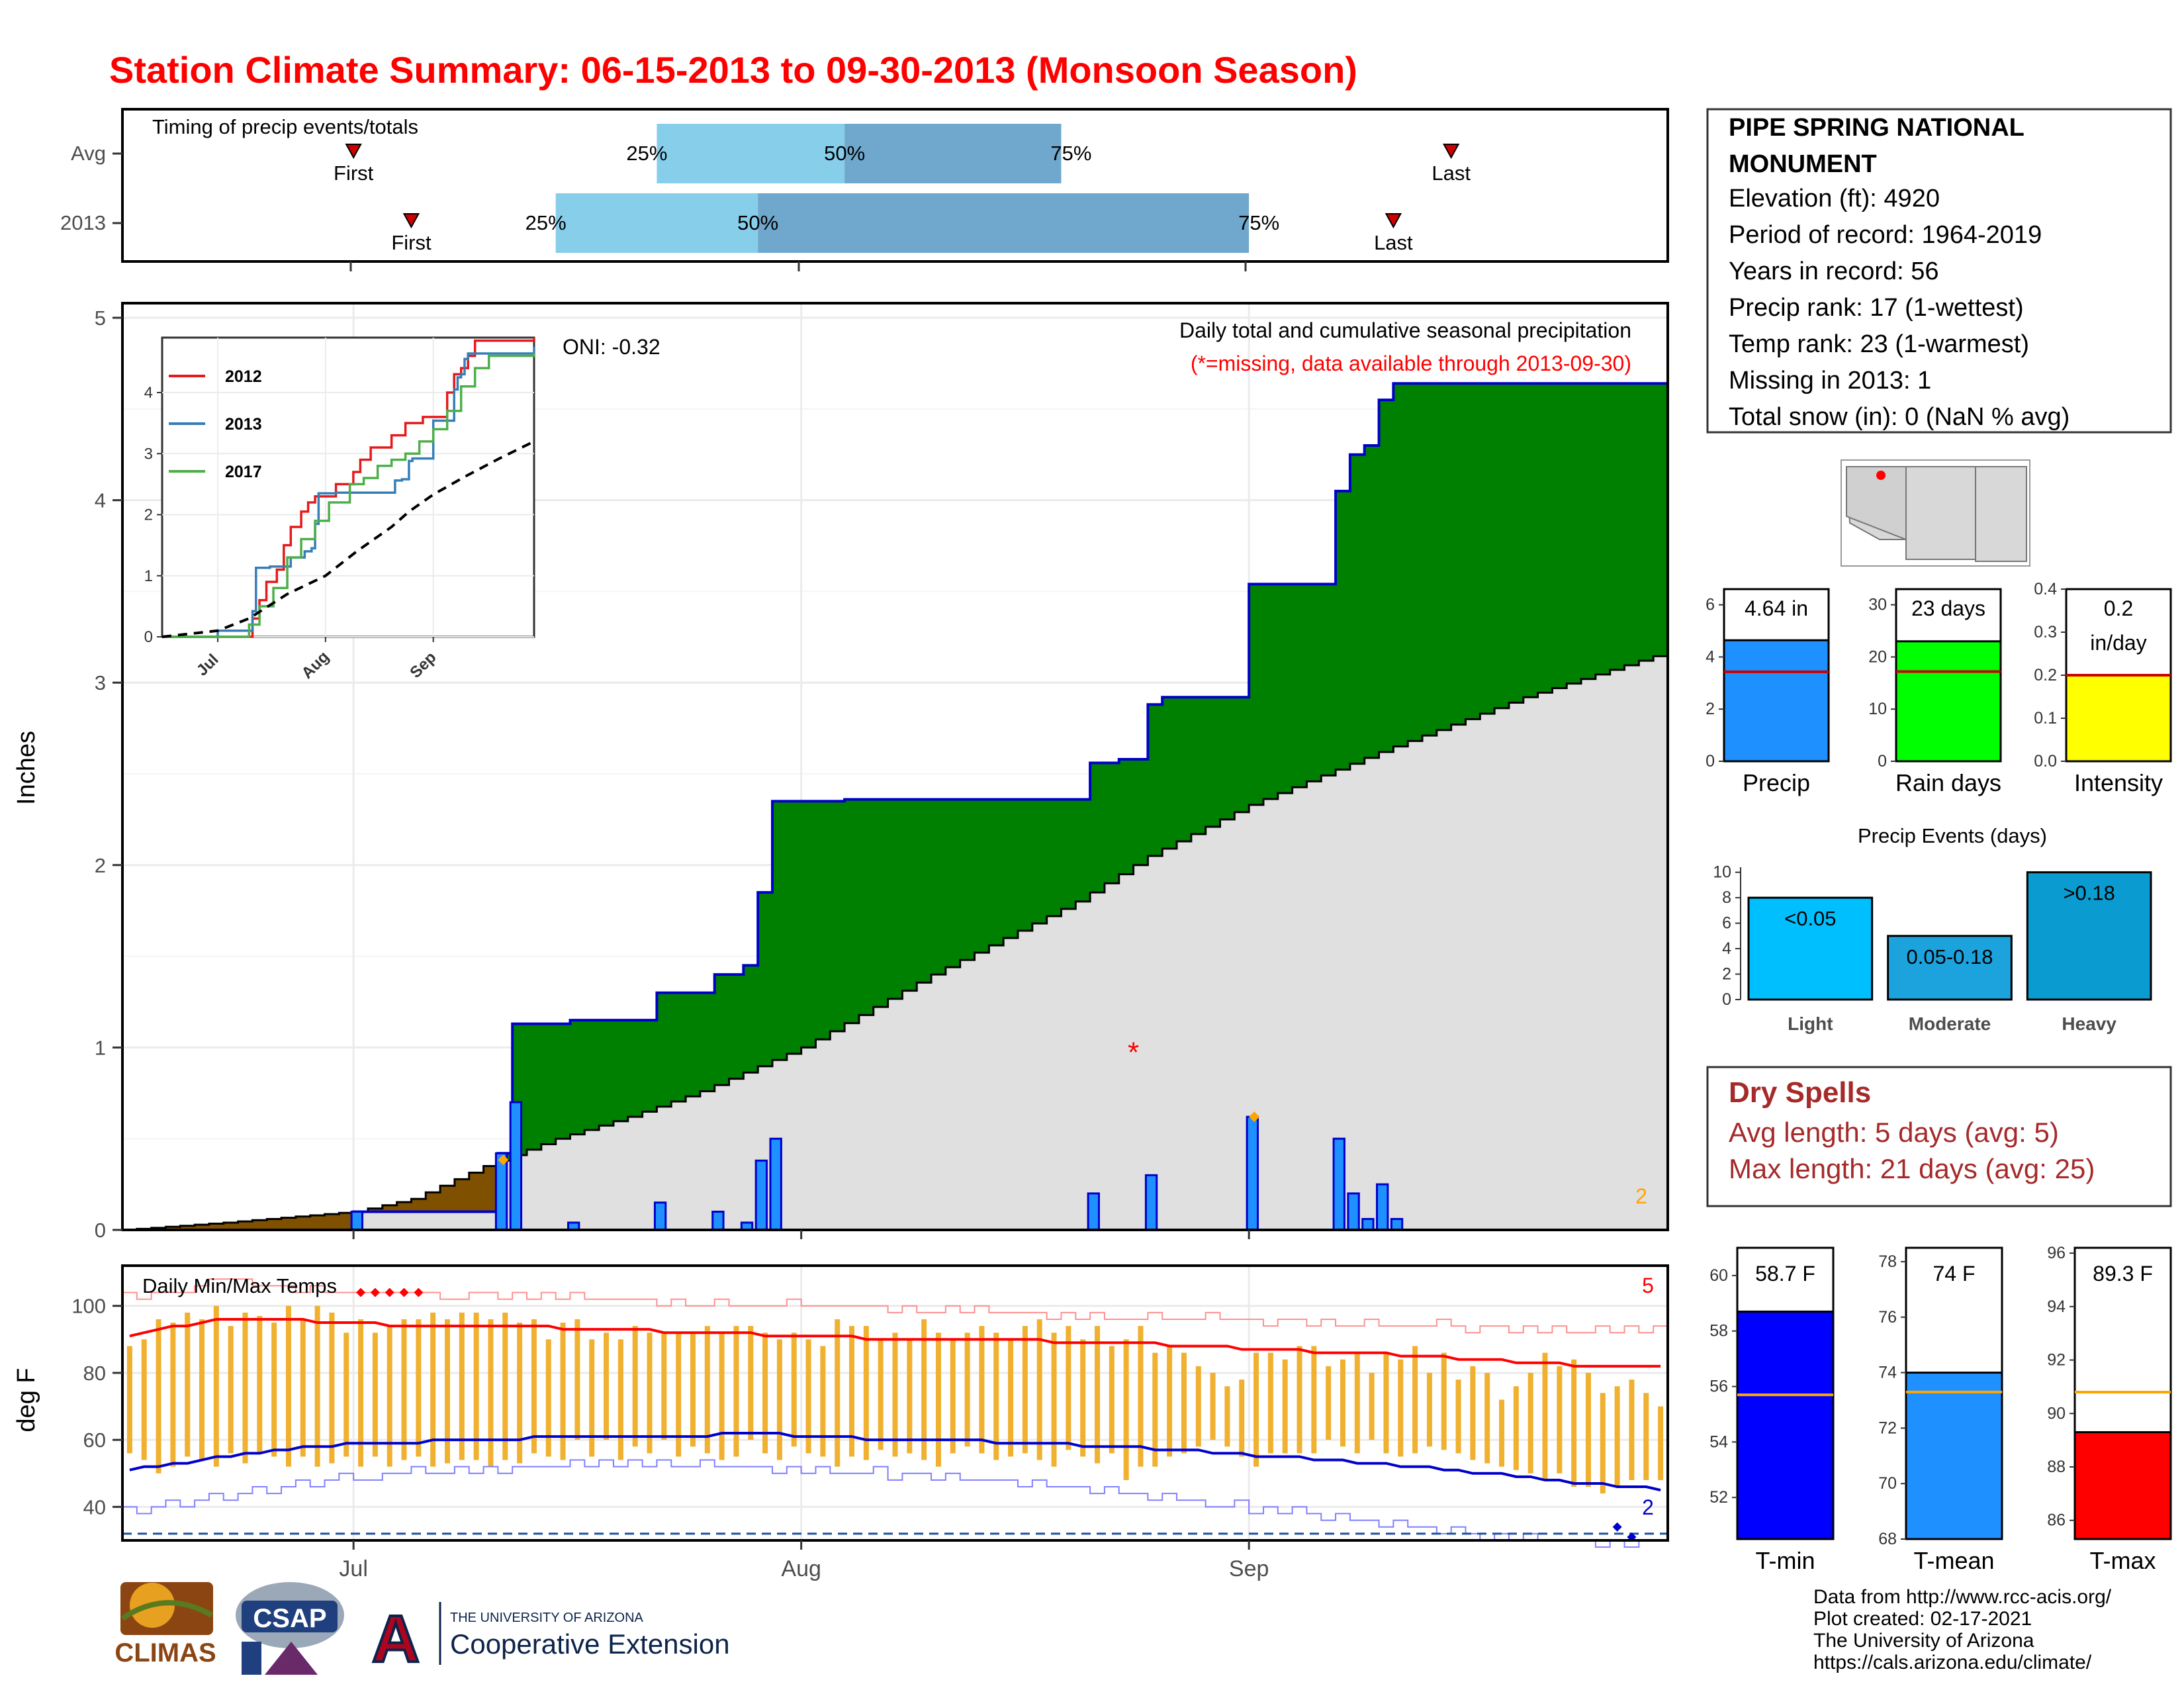 This screenshot has width=2184, height=1688. Describe the element at coordinates (26, 1400) in the screenshot. I see `temp-ylabel: deg F` at that location.